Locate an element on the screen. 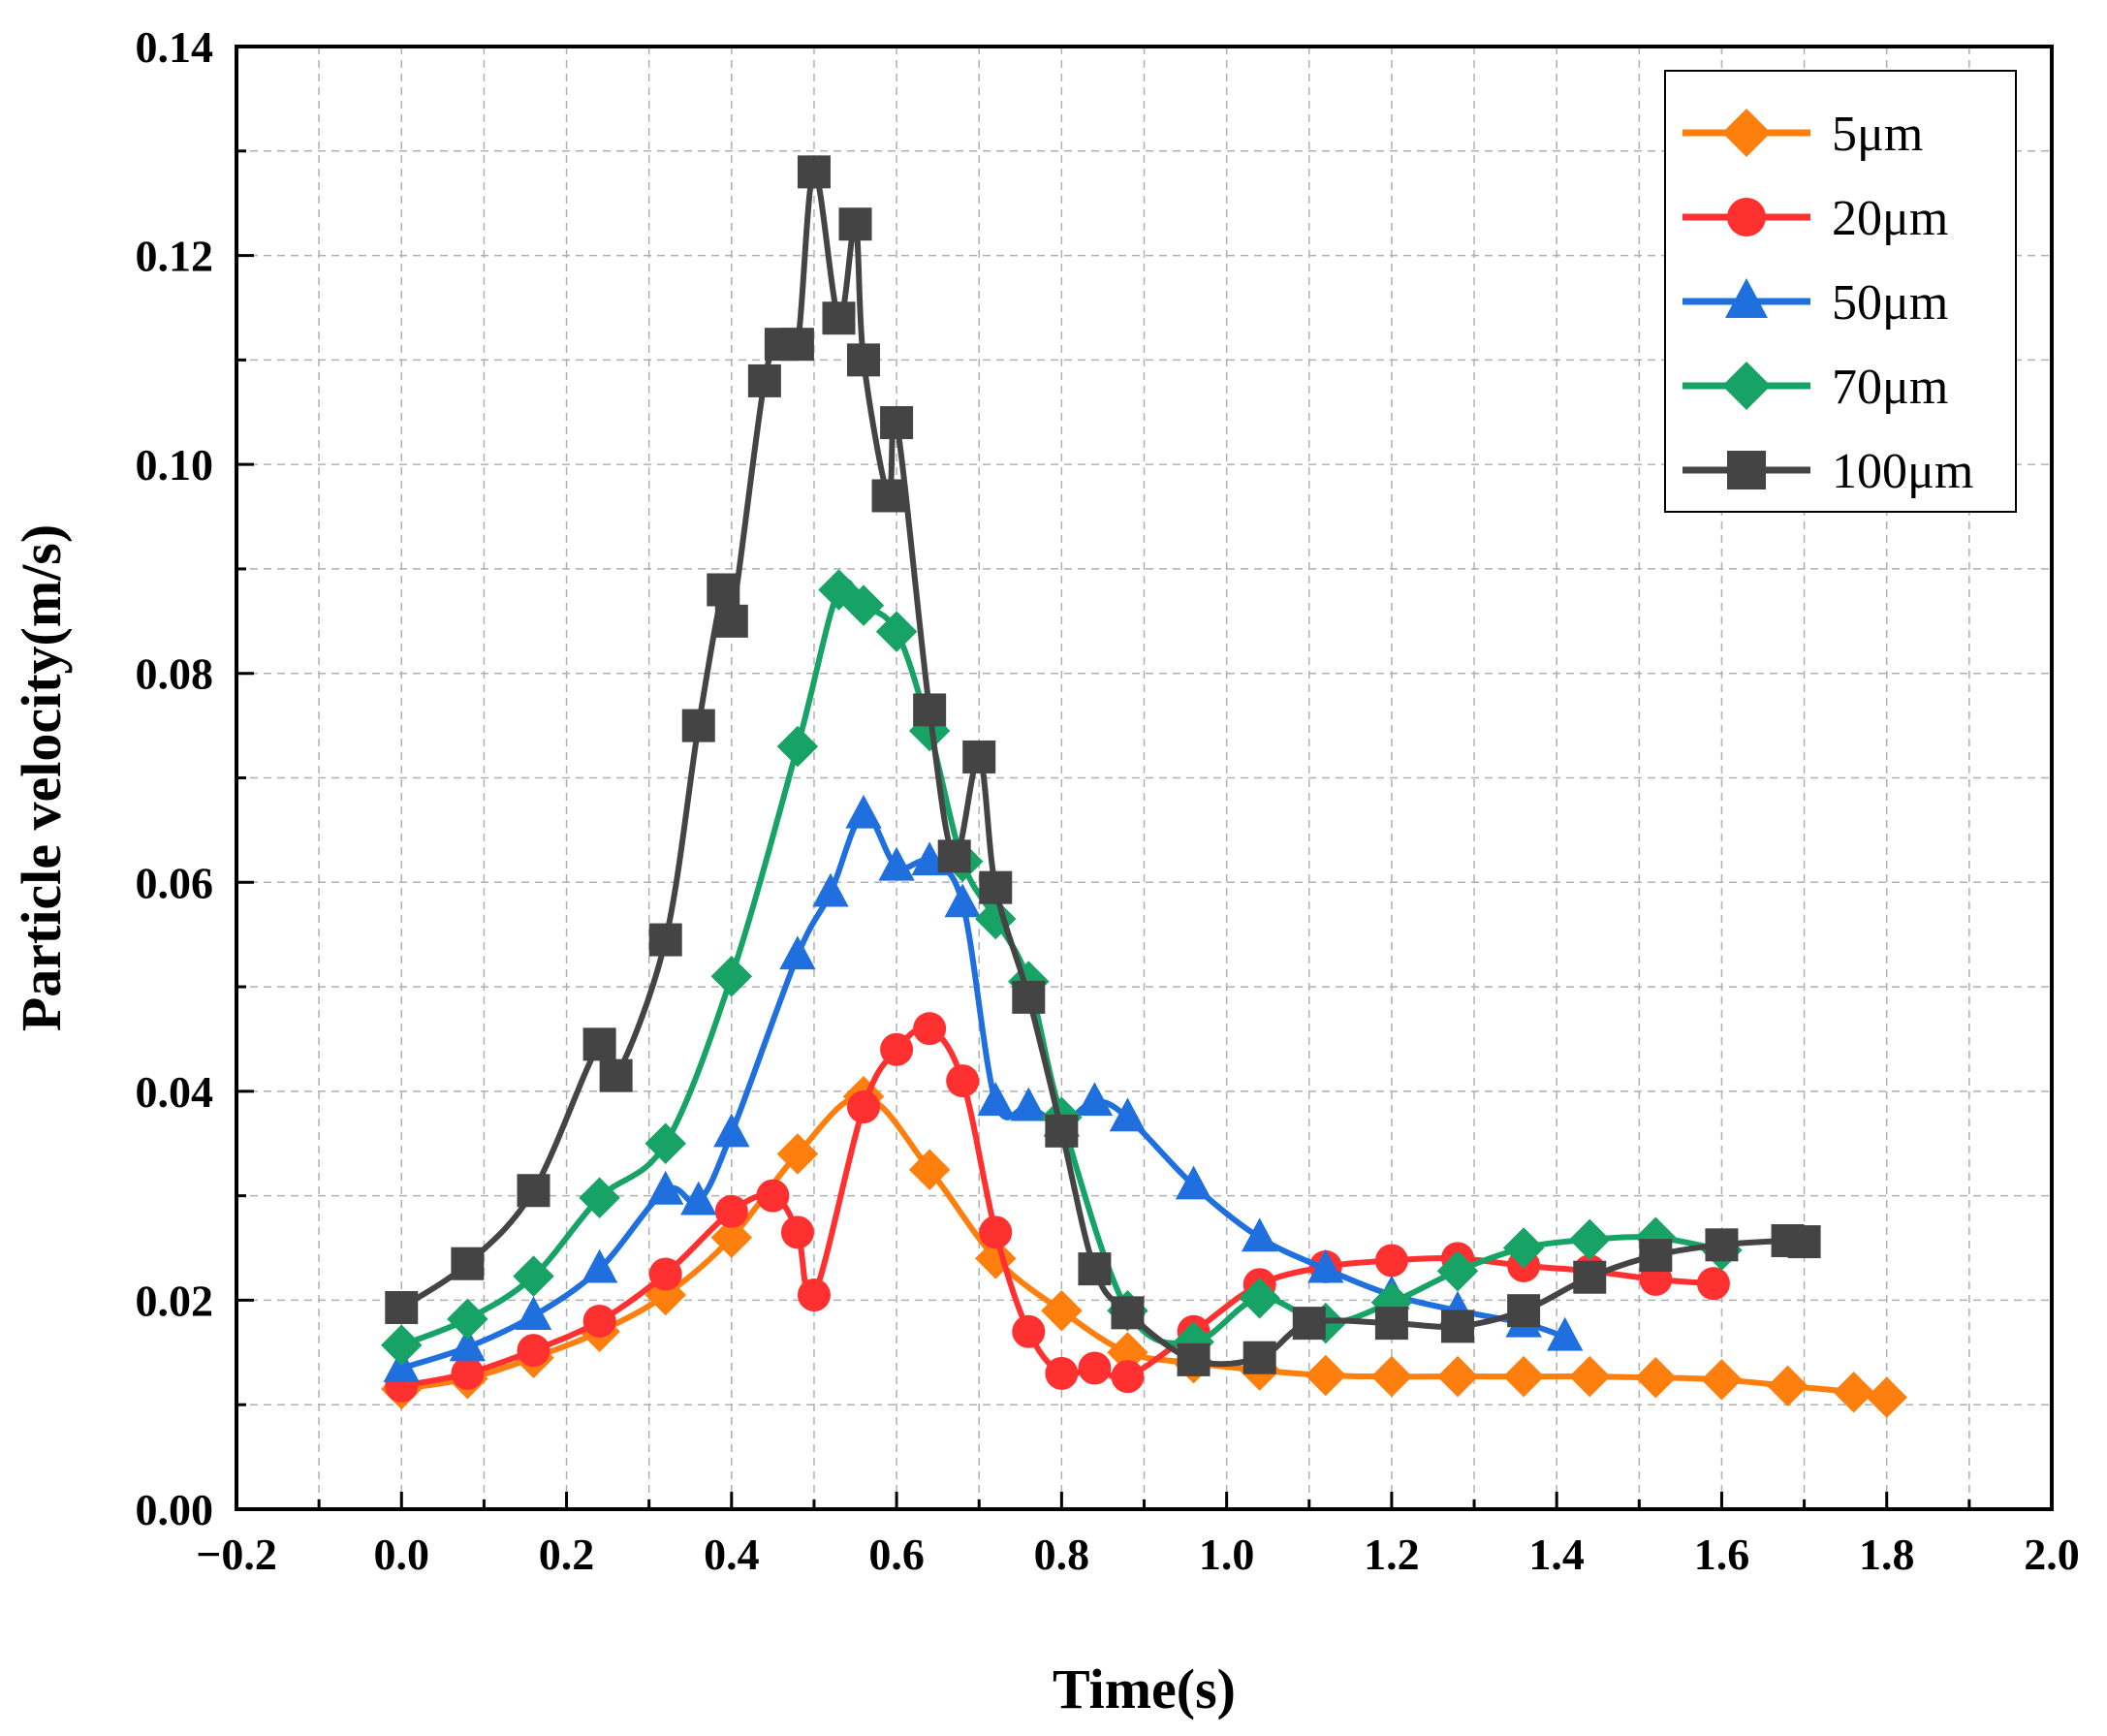  legend: 5μm 20μm 50μm 70μm 100μm is located at coordinates (1841, 291).